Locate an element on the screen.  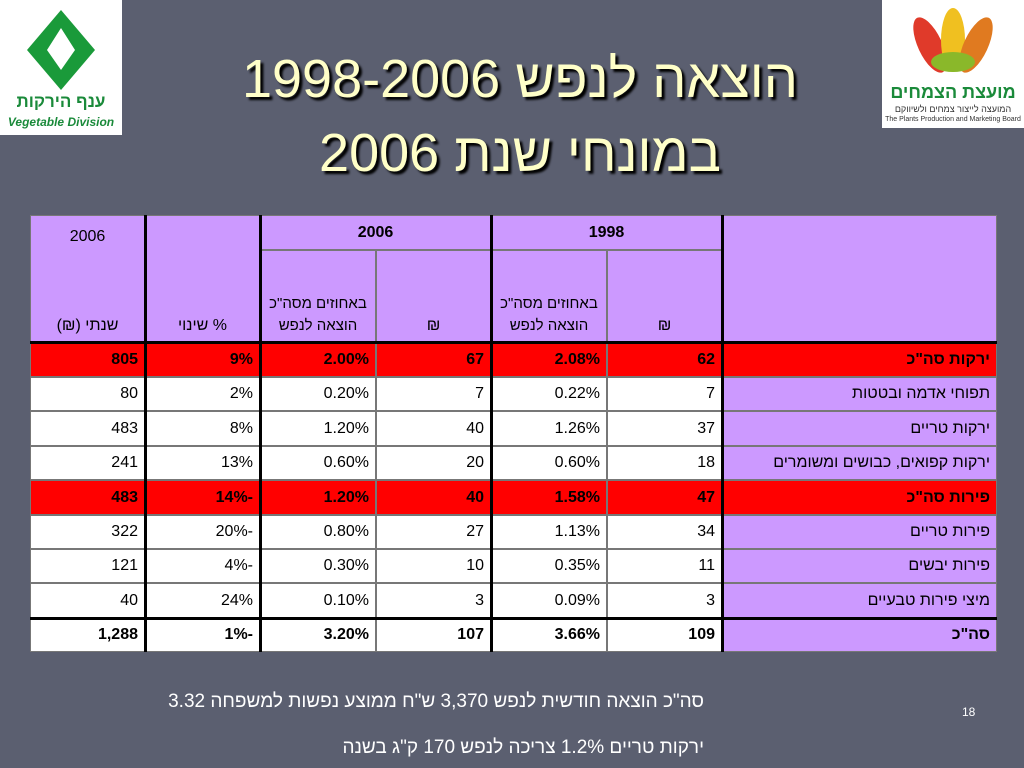
table-cell: 8% is located at coordinates (202, 428).